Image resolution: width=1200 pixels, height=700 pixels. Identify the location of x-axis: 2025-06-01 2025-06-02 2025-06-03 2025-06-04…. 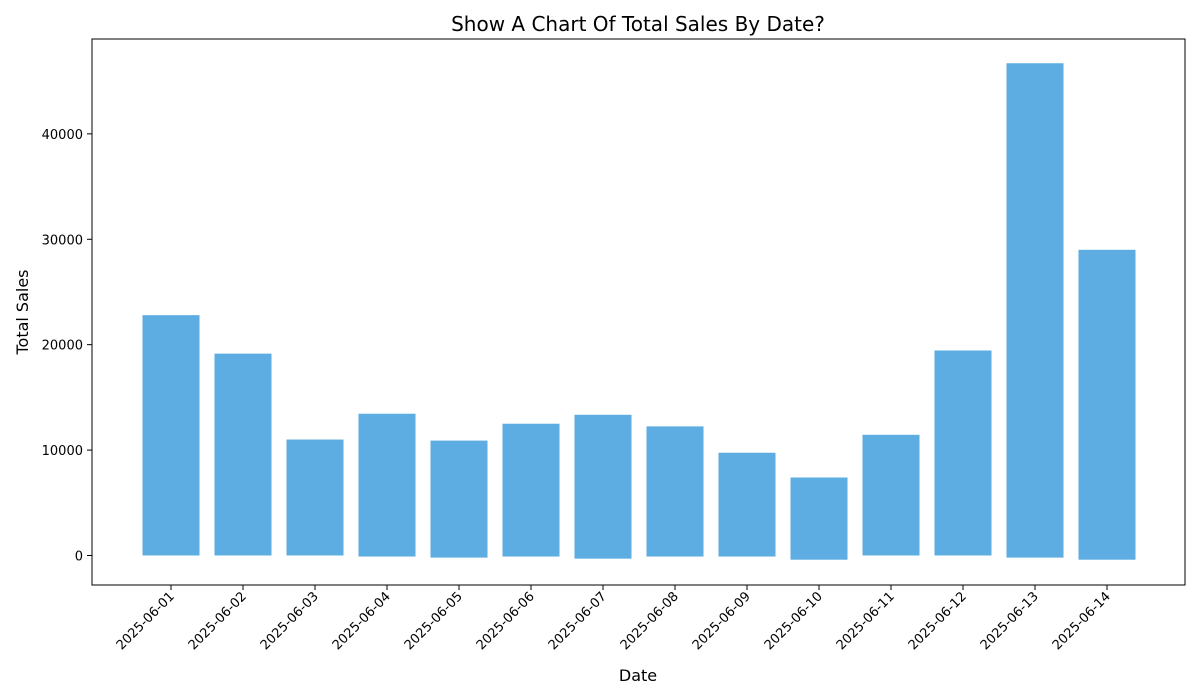
(614, 619).